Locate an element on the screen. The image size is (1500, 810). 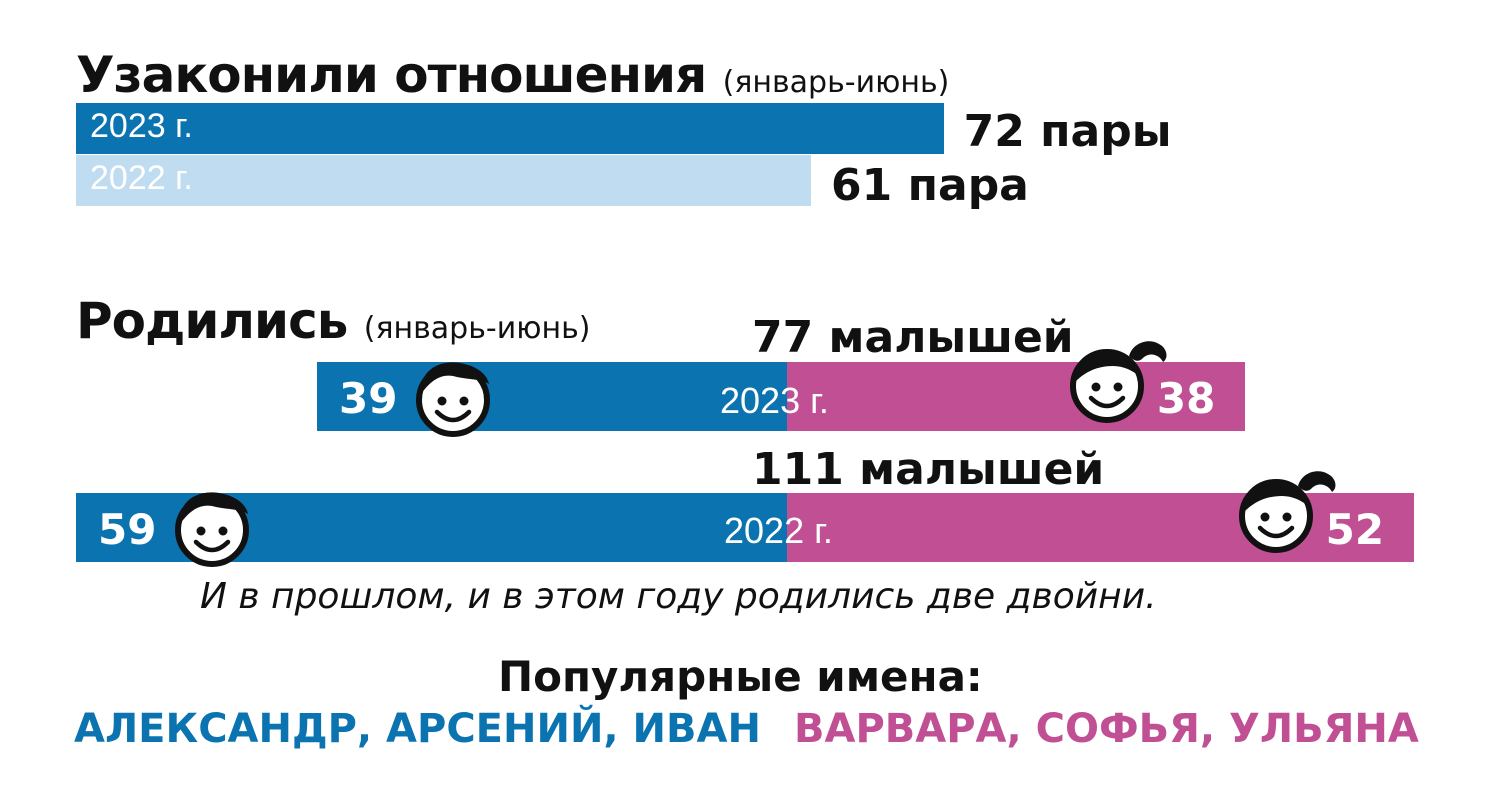
births-period: (январь-июнь) is located at coordinates (477, 328).